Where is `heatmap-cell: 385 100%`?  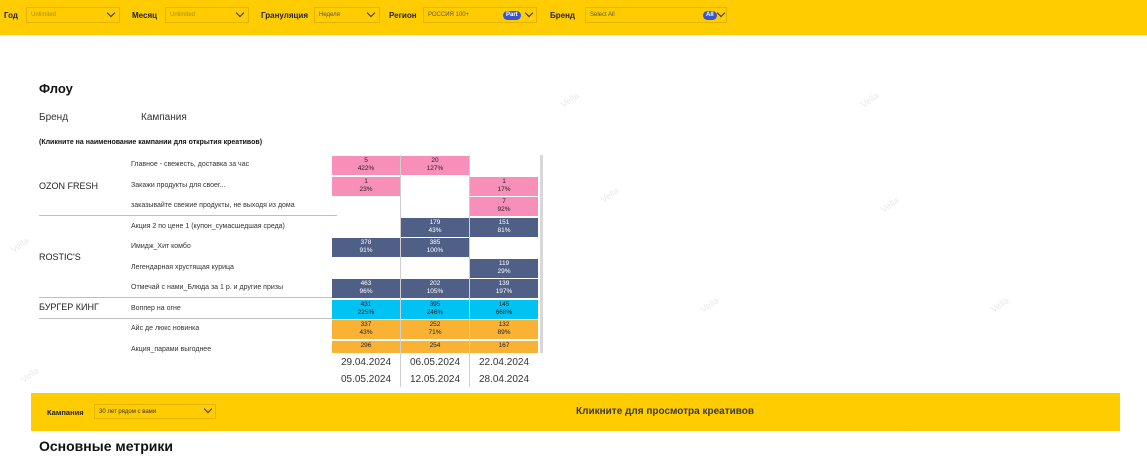 heatmap-cell: 385 100% is located at coordinates (435, 247).